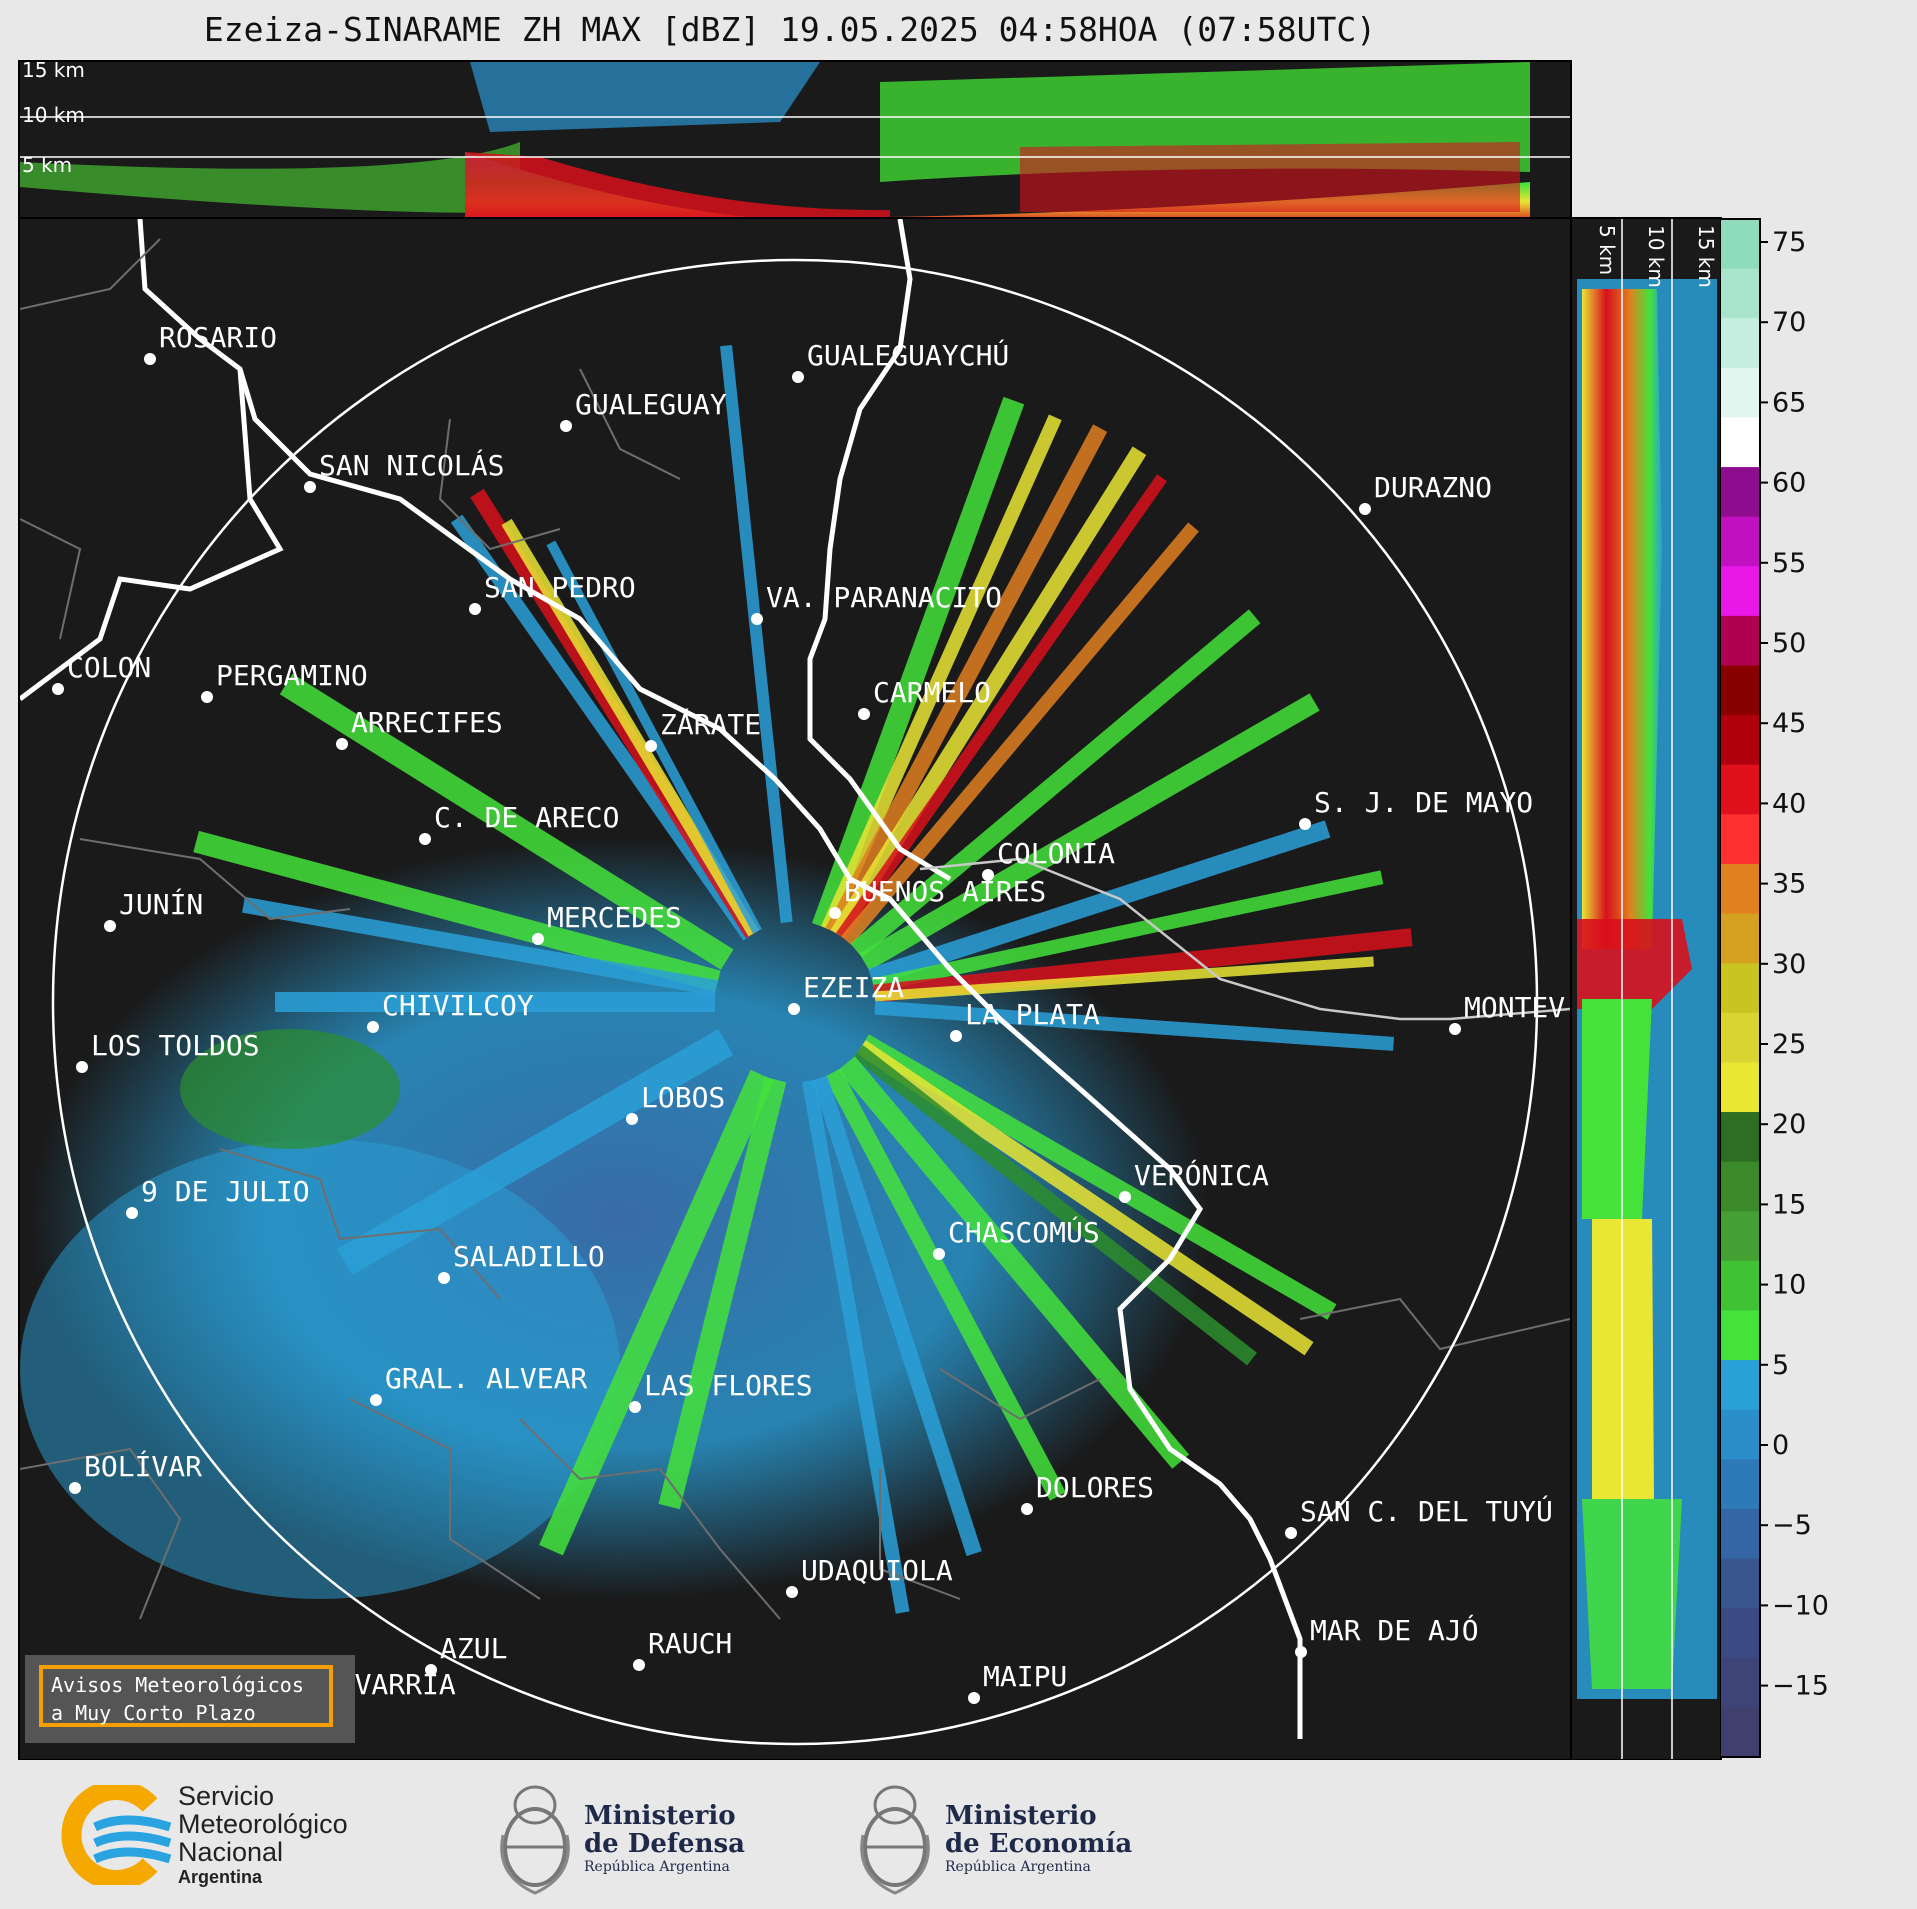  Describe the element at coordinates (552, 593) in the screenshot. I see `city-marker: SAN PEDRO` at that location.